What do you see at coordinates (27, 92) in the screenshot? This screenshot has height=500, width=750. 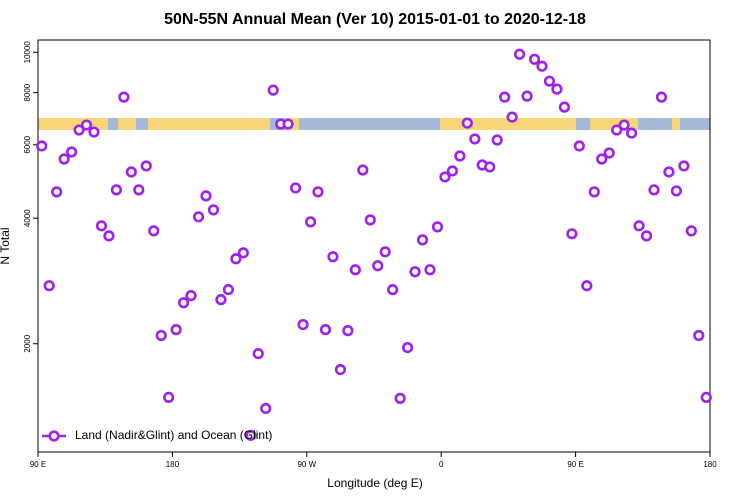 I see `y-tick-label: 8000` at bounding box center [27, 92].